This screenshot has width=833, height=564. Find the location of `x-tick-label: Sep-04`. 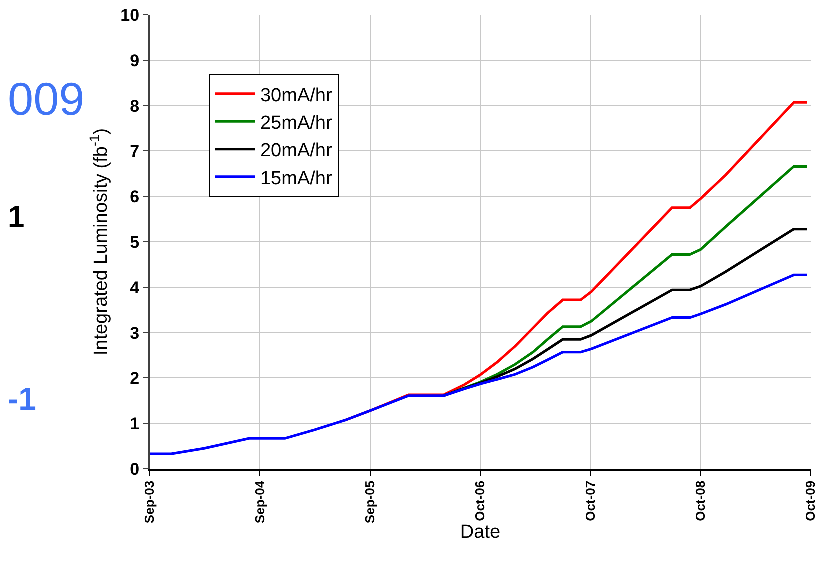

x-tick-label: Sep-04 is located at coordinates (260, 502).